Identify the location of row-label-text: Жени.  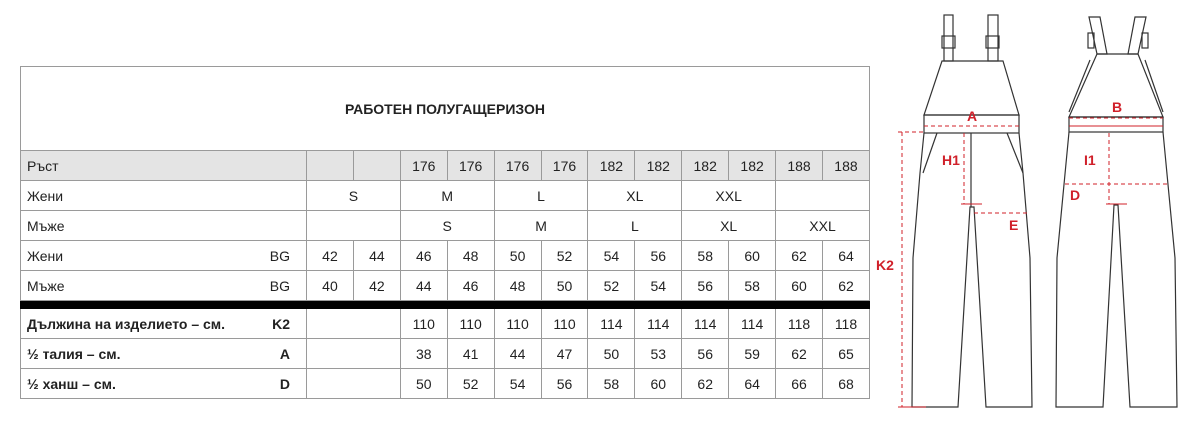
(45, 255).